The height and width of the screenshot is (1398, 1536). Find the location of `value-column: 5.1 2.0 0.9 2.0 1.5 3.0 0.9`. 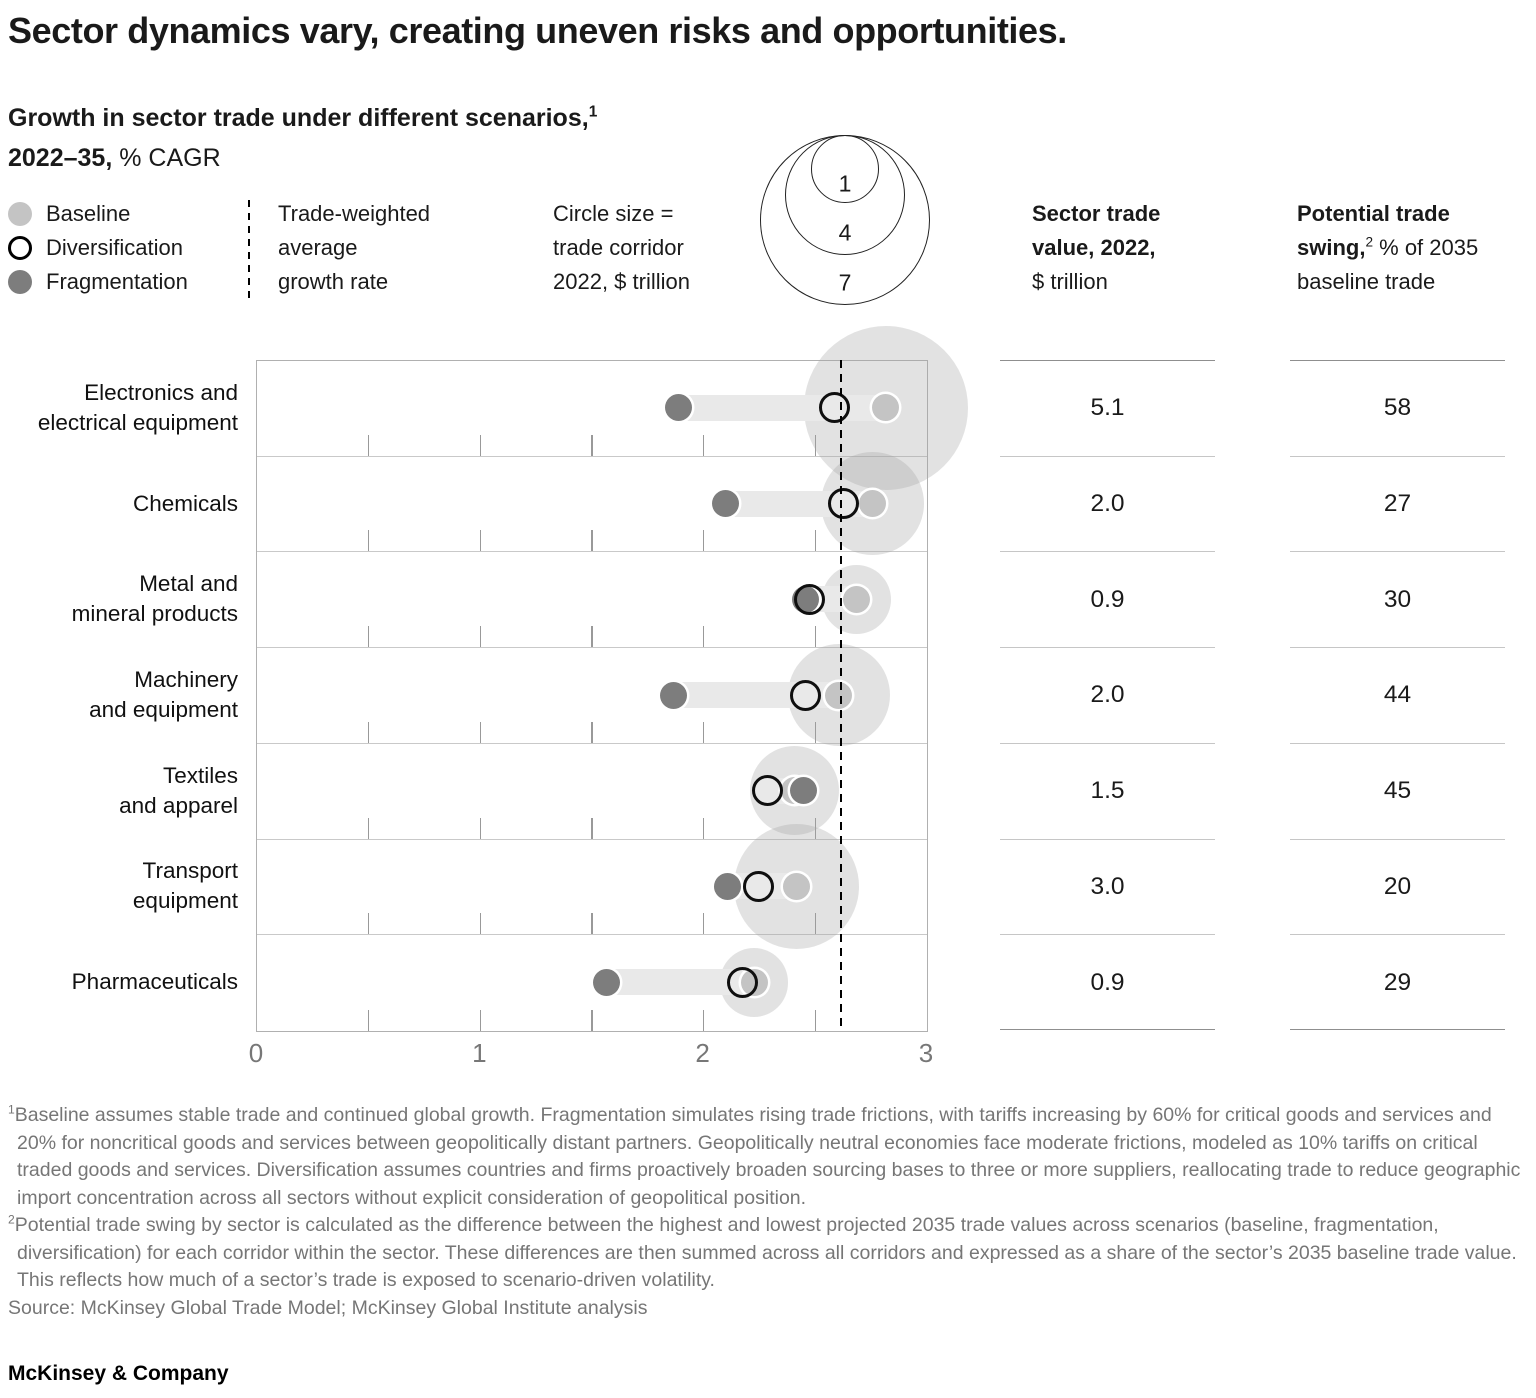

value-column: 5.1 2.0 0.9 2.0 1.5 3.0 0.9 is located at coordinates (1107, 695).